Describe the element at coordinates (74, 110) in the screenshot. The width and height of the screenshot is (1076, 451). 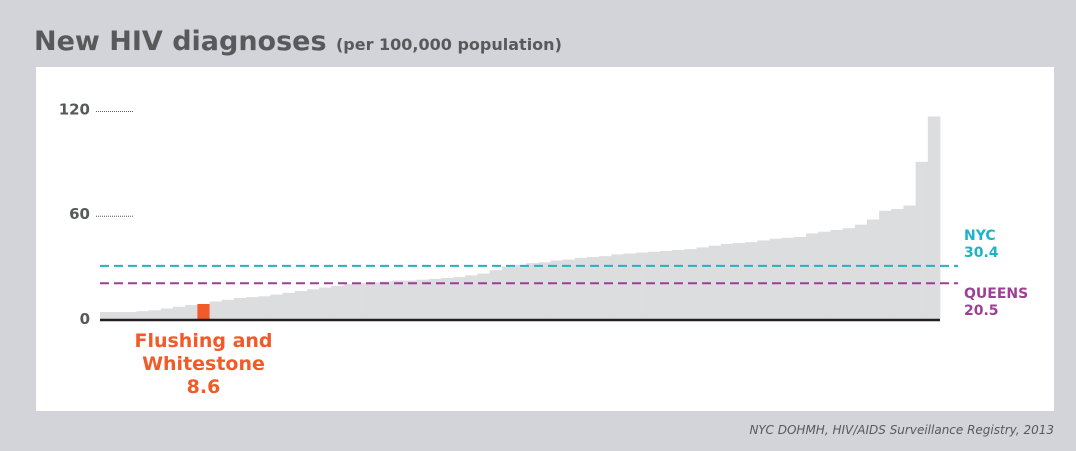
I see `y-tick-label: 120` at that location.